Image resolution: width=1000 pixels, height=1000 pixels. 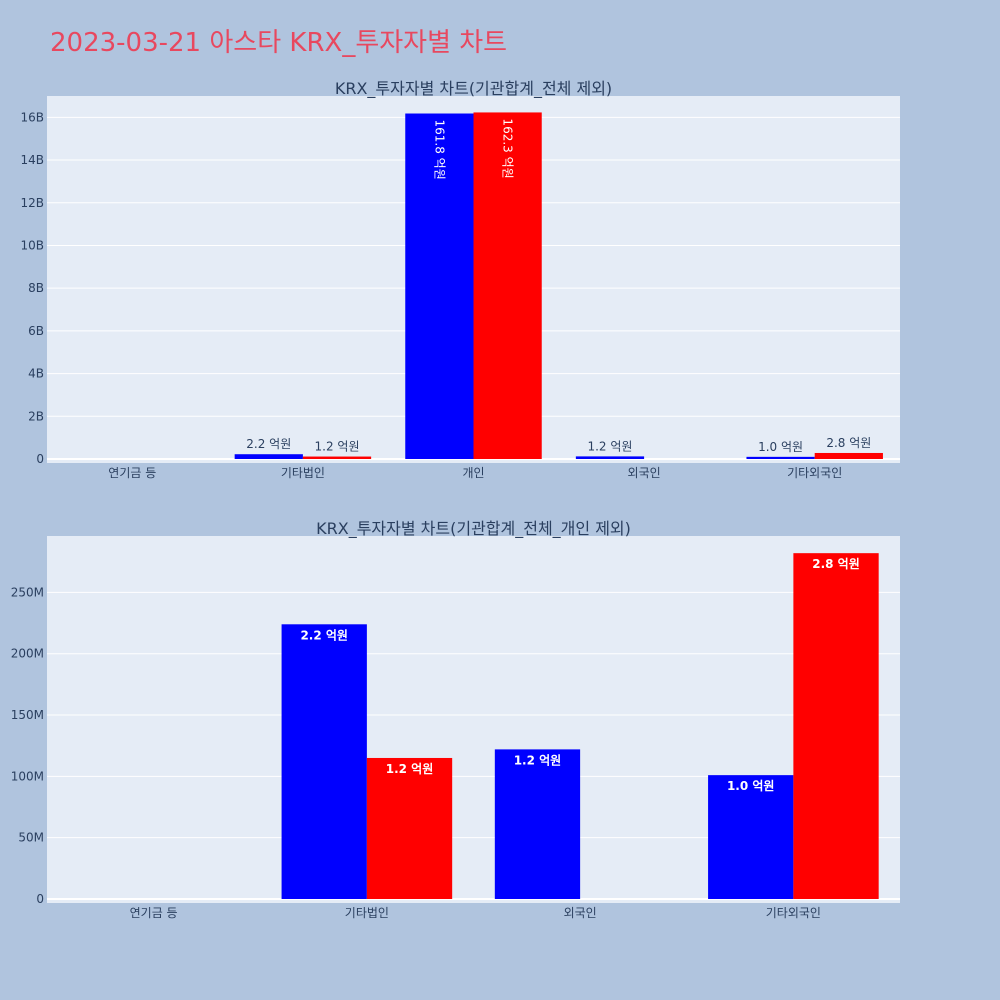 I want to click on page-title: 2023-03-21 아스타 KRX_투자자별 차트, so click(x=279, y=43).